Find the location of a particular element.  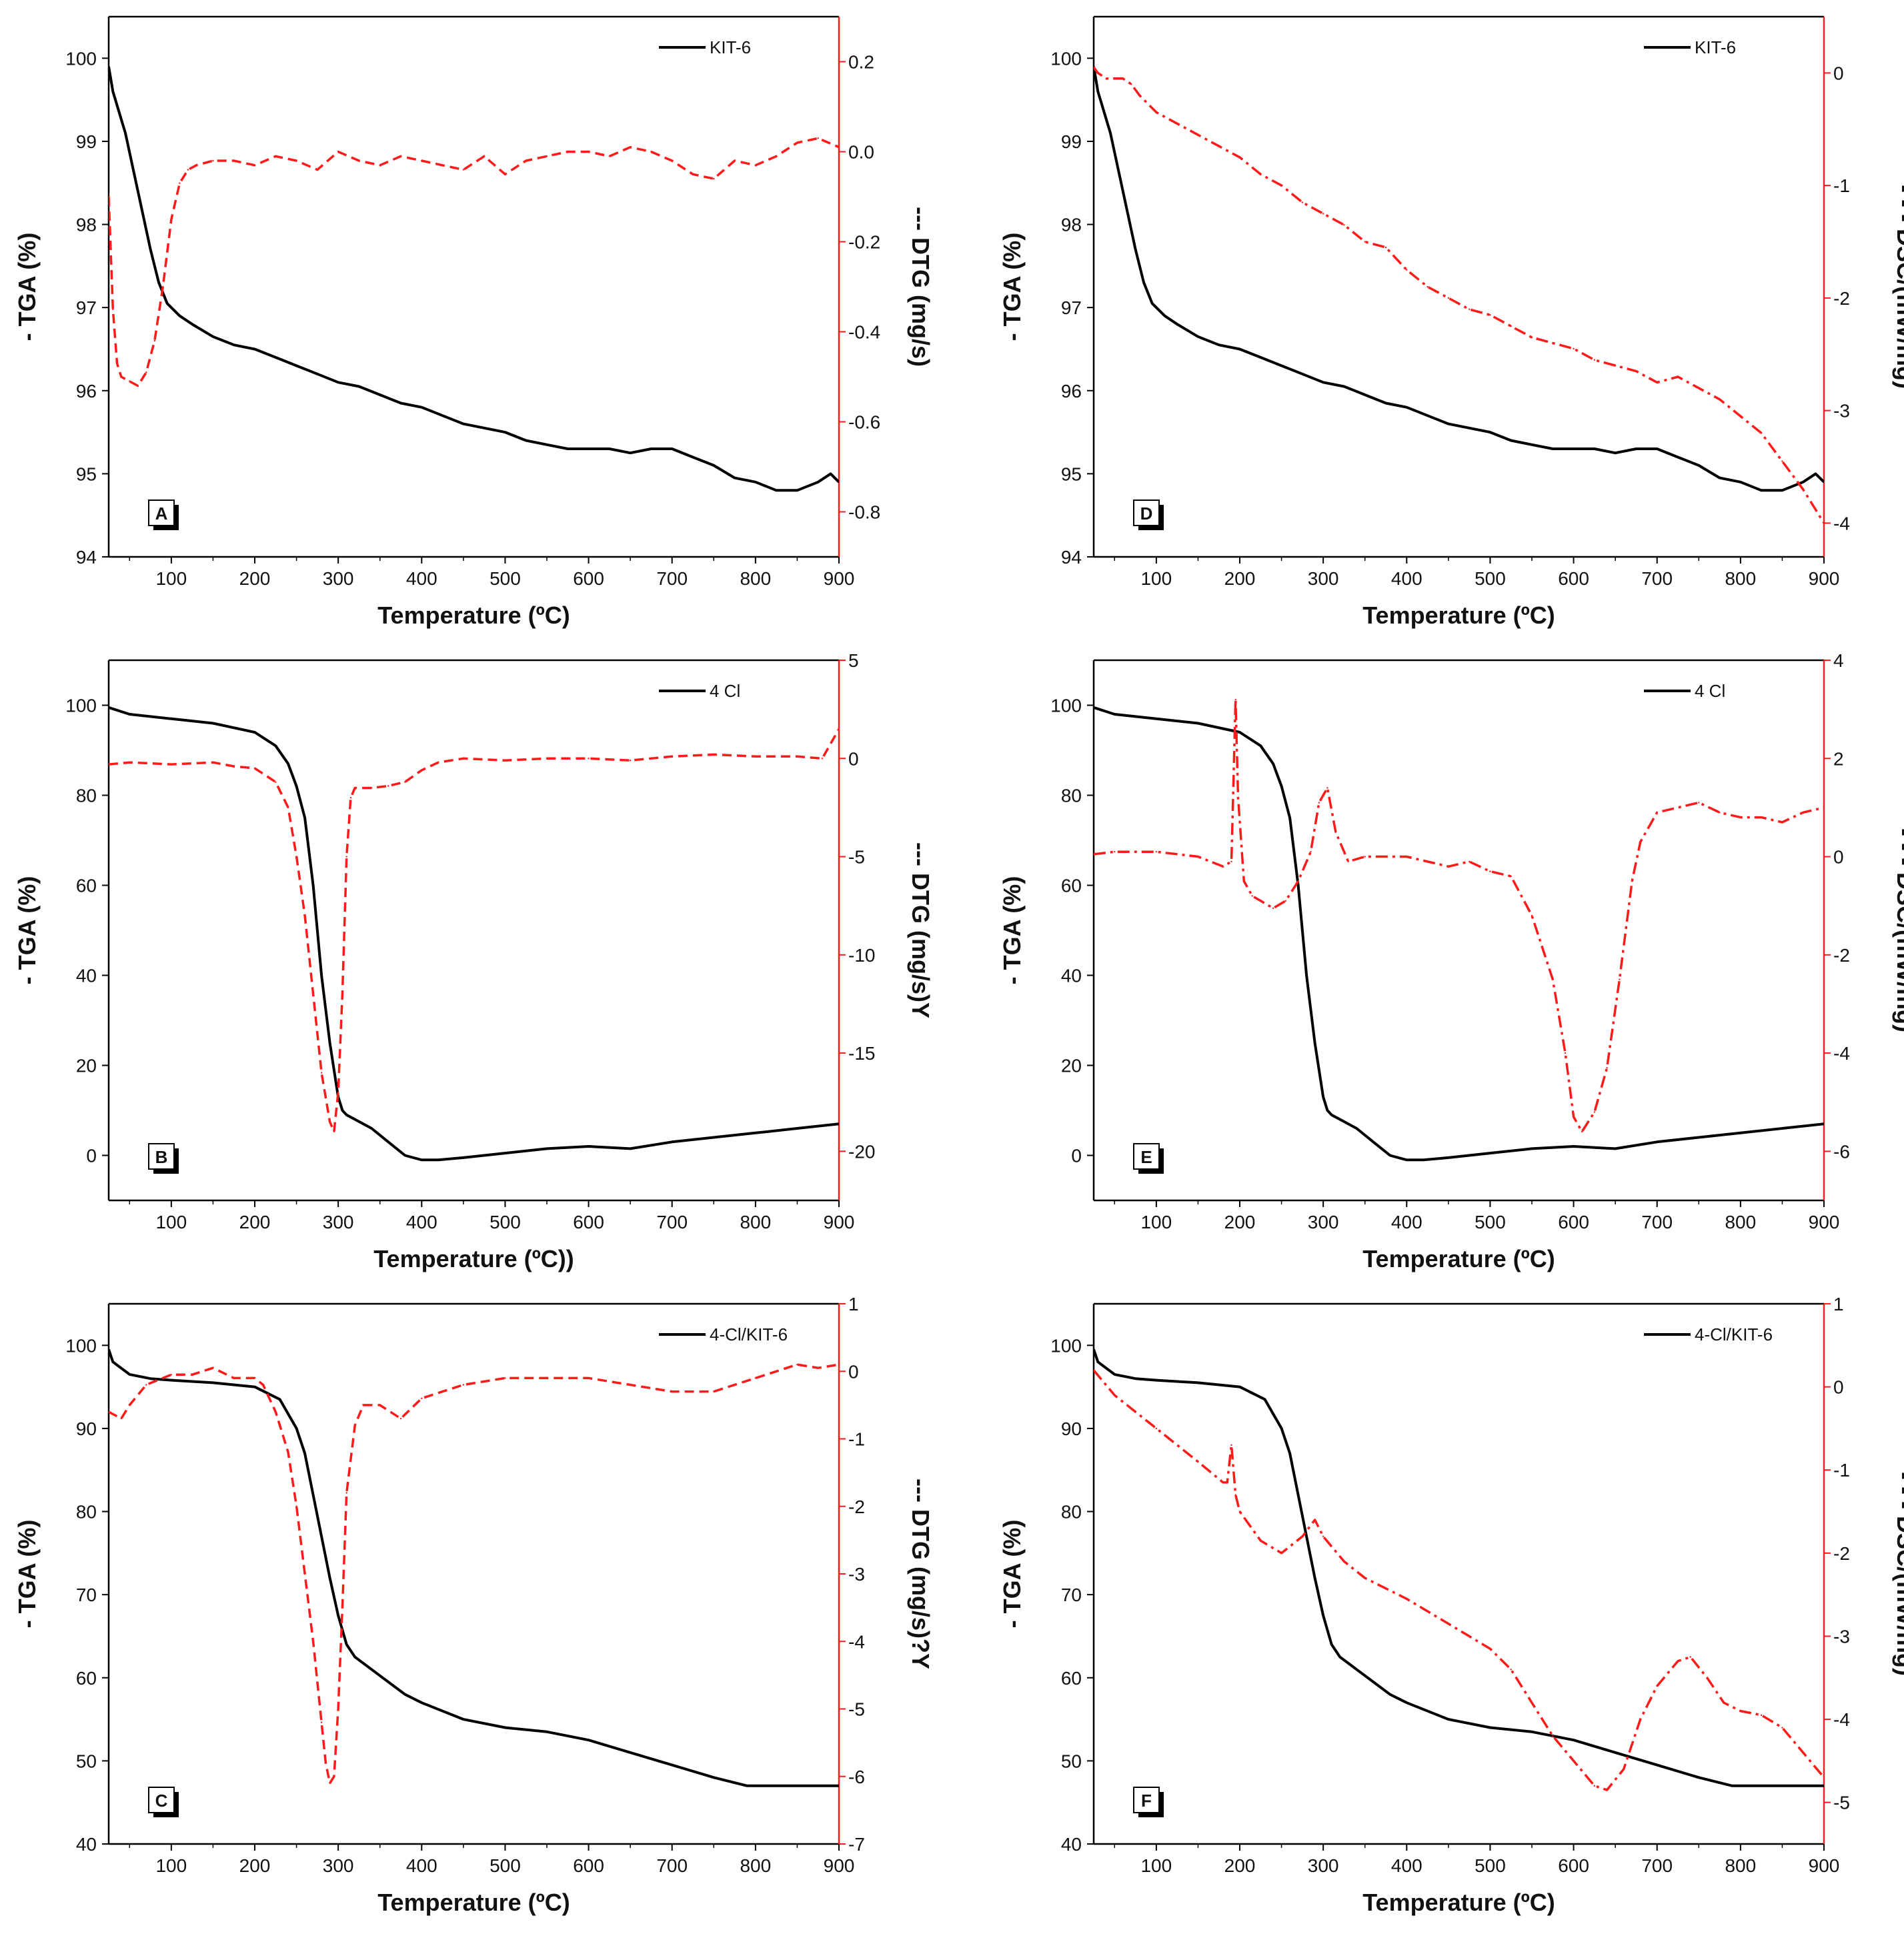

y-left-tick-label: 0 is located at coordinates (1076, 1156).